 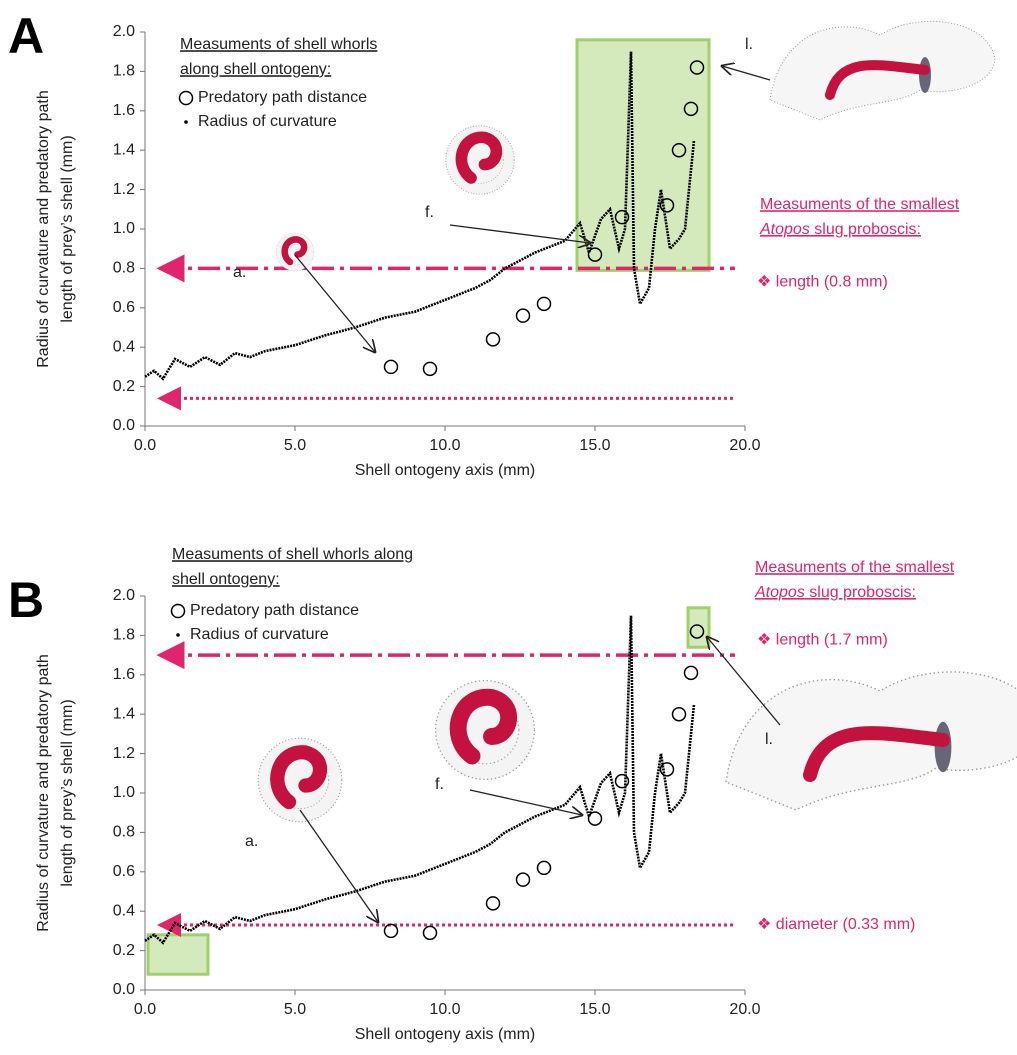 What do you see at coordinates (226, 579) in the screenshot?
I see `legend-title: shell ontogeny:` at bounding box center [226, 579].